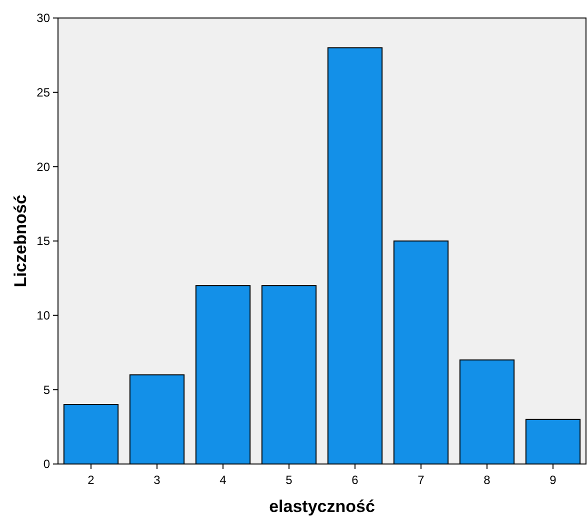 The width and height of the screenshot is (587, 521). Describe the element at coordinates (46, 464) in the screenshot. I see `y-tick-label: 0` at that location.